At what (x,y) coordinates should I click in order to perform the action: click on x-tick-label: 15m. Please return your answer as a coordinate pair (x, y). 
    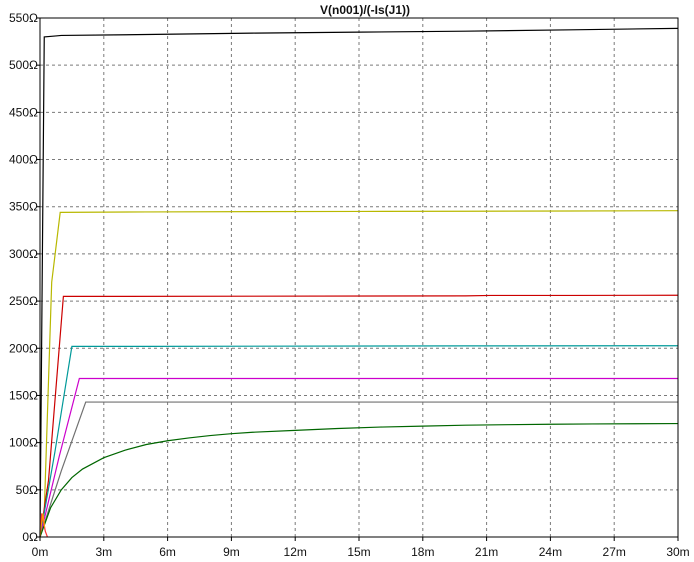
    Looking at the image, I should click on (358, 552).